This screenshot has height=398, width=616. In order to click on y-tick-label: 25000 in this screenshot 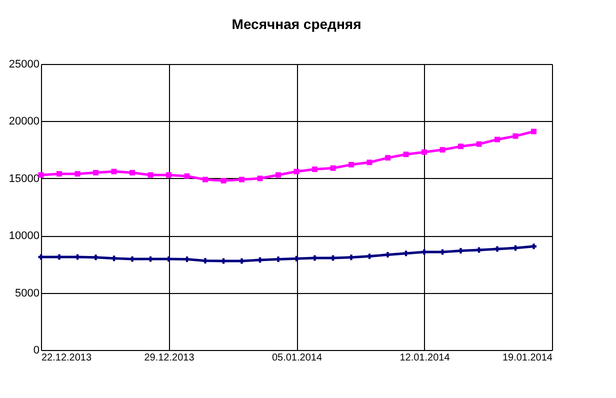, I will do `click(24, 64)`.